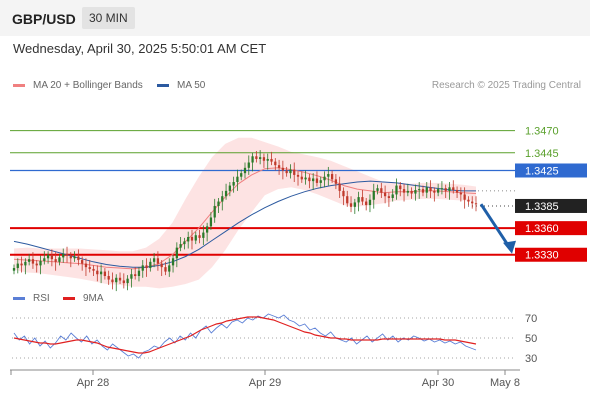  What do you see at coordinates (509, 247) in the screenshot?
I see `forecast-arrow-head` at bounding box center [509, 247].